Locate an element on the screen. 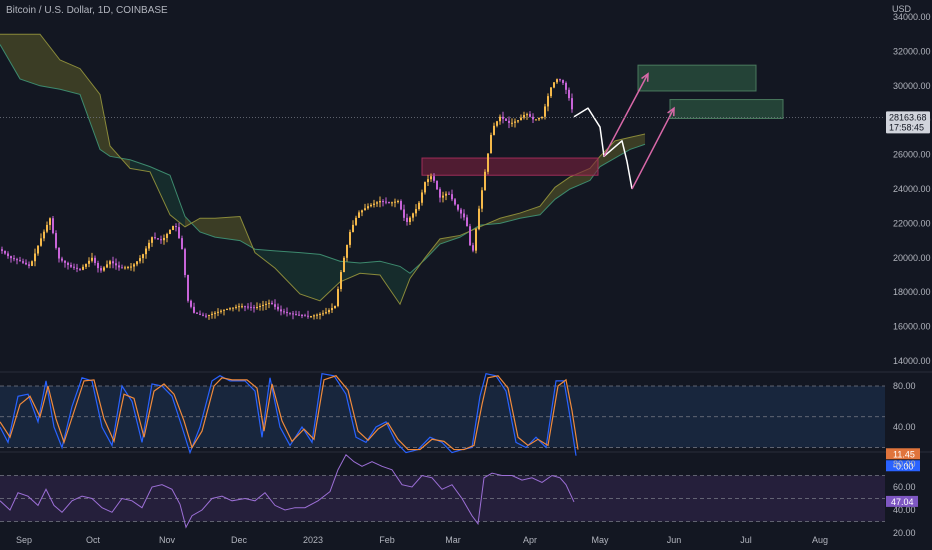 This screenshot has width=932, height=550. x-axis-label: Jul is located at coordinates (746, 540).